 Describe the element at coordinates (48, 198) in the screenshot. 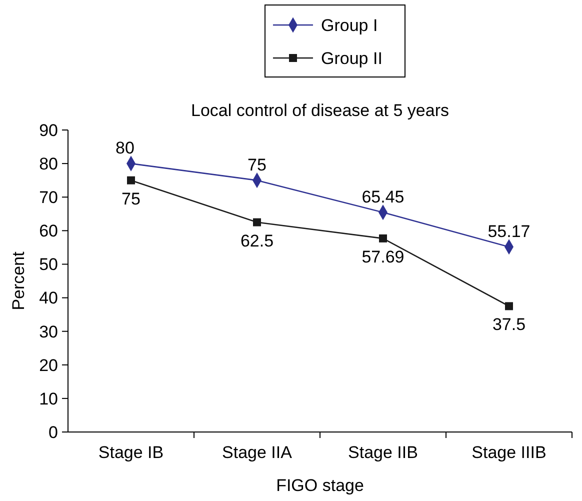

I see `y-tick-label: 70` at that location.